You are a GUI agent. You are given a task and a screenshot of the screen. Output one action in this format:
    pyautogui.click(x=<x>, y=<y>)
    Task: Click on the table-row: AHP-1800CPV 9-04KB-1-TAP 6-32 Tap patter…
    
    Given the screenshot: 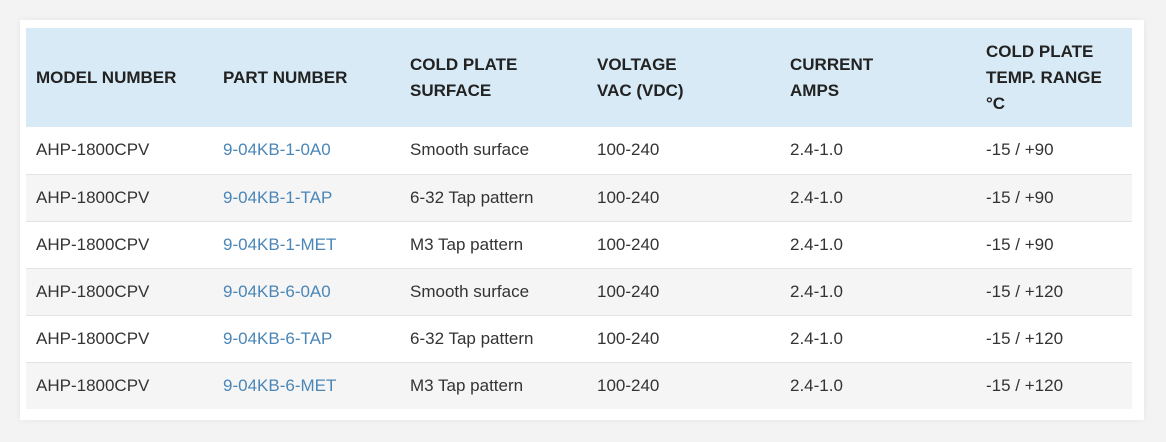 What is the action you would take?
    pyautogui.click(x=579, y=197)
    